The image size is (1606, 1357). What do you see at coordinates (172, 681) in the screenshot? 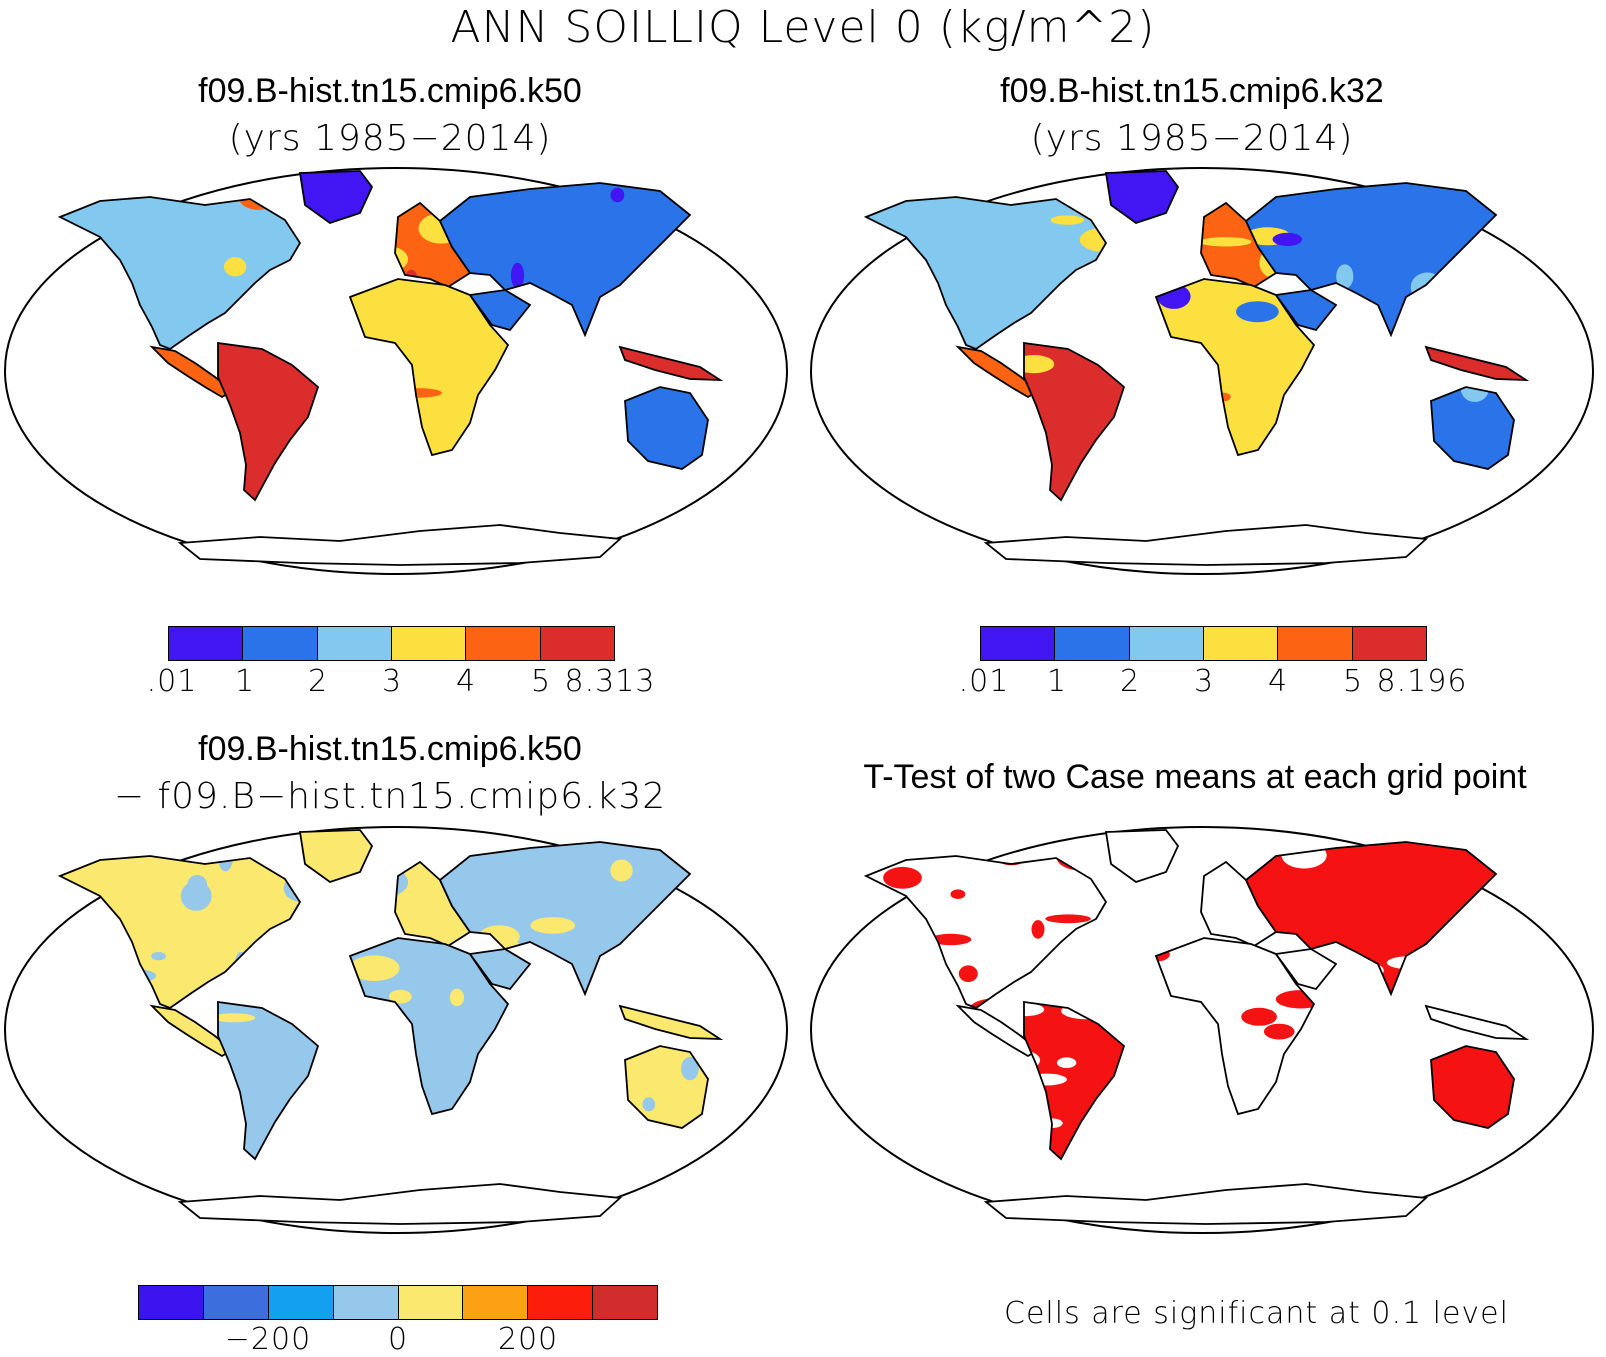
I see `colorbar-tick-label: .01` at bounding box center [172, 681].